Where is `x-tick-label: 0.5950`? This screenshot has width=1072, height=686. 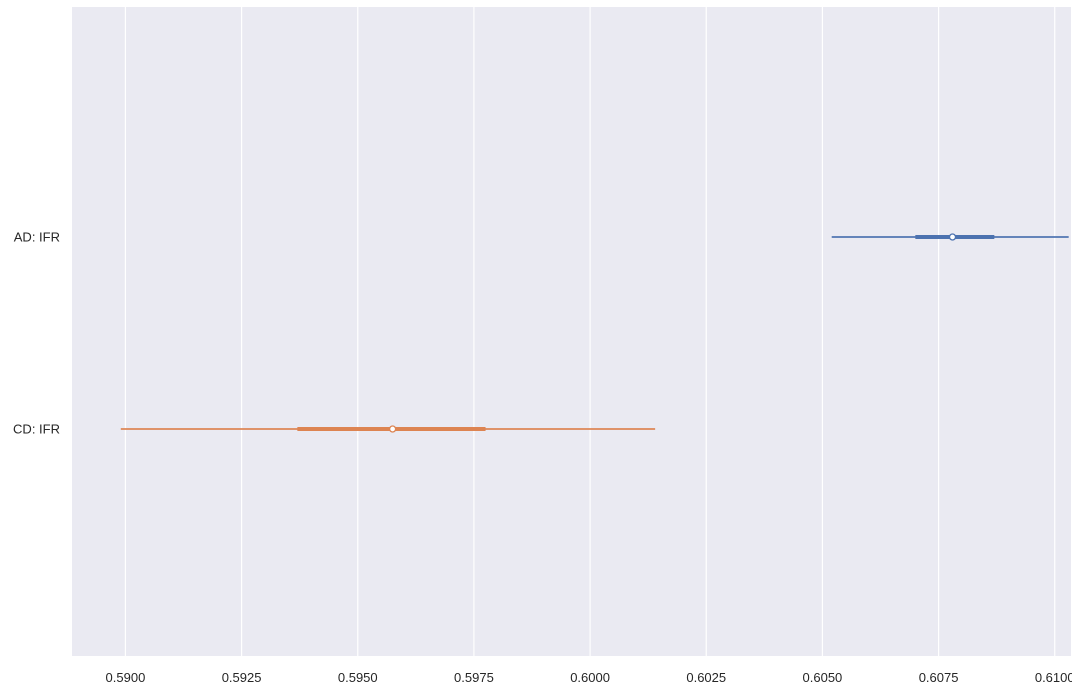 x-tick-label: 0.5950 is located at coordinates (358, 677).